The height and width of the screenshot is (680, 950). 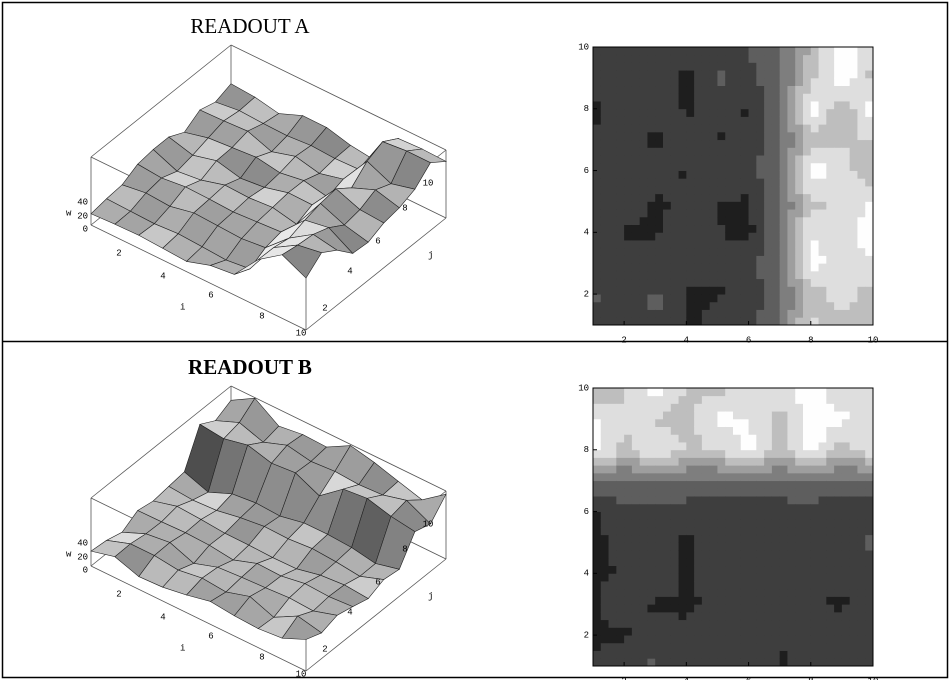 I want to click on contour-map, so click(x=733, y=186).